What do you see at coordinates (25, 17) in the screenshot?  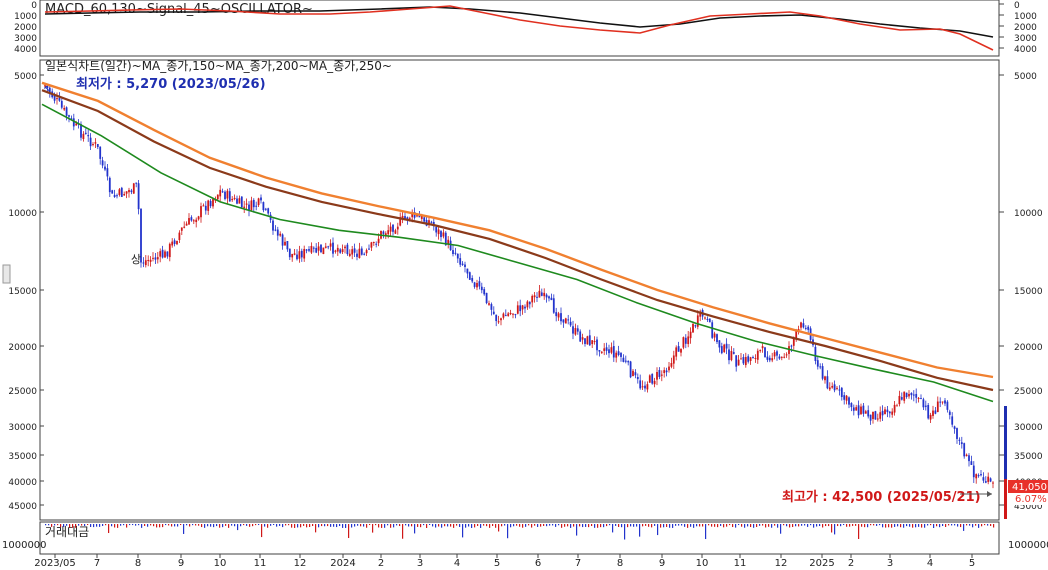 I see `macd-y-tick-left: 1000` at bounding box center [25, 17].